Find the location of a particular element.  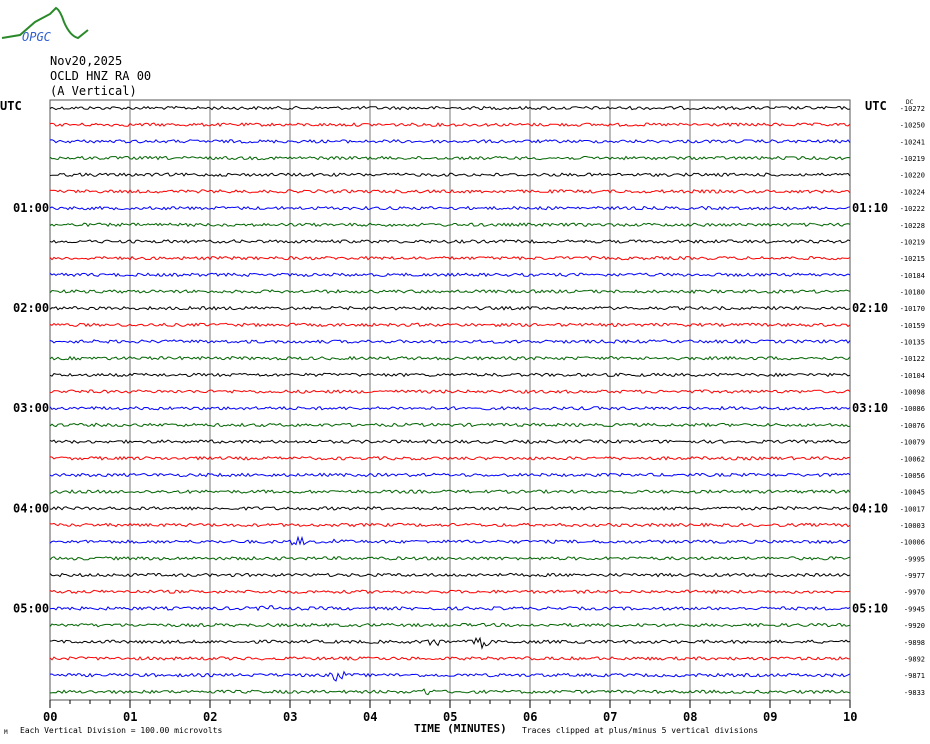

dc-offset-label: -10062 is located at coordinates (912, 459).